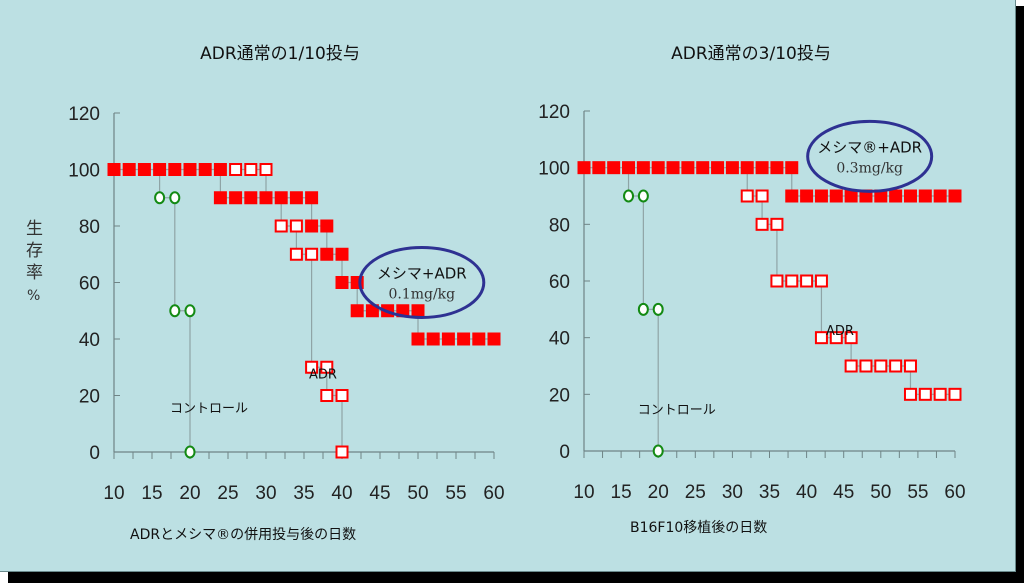  Describe the element at coordinates (751, 54) in the screenshot. I see `chart-title: ADR通常の3/10投与` at that location.